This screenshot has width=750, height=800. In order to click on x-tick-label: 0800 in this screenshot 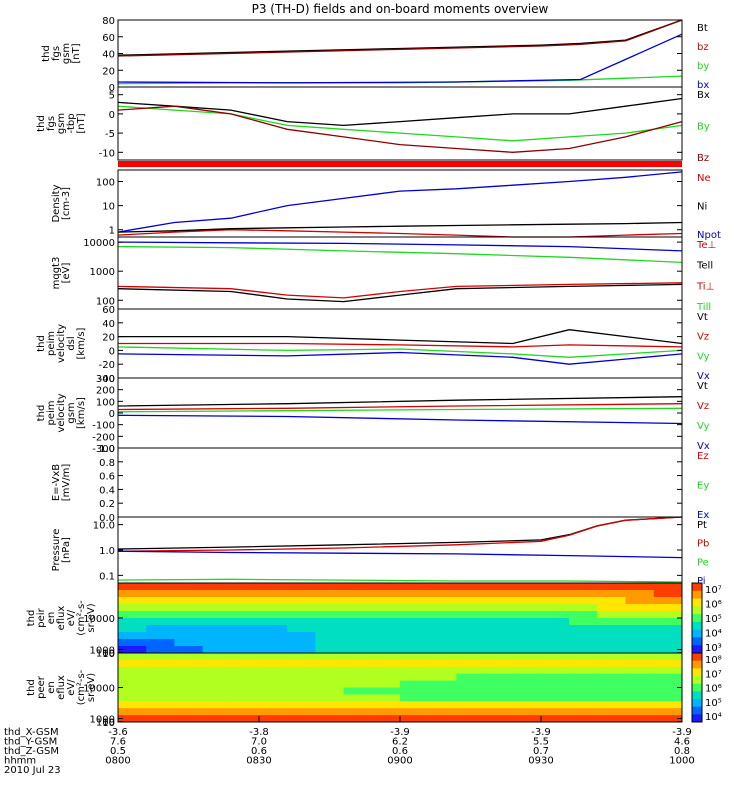, I will do `click(117, 761)`.